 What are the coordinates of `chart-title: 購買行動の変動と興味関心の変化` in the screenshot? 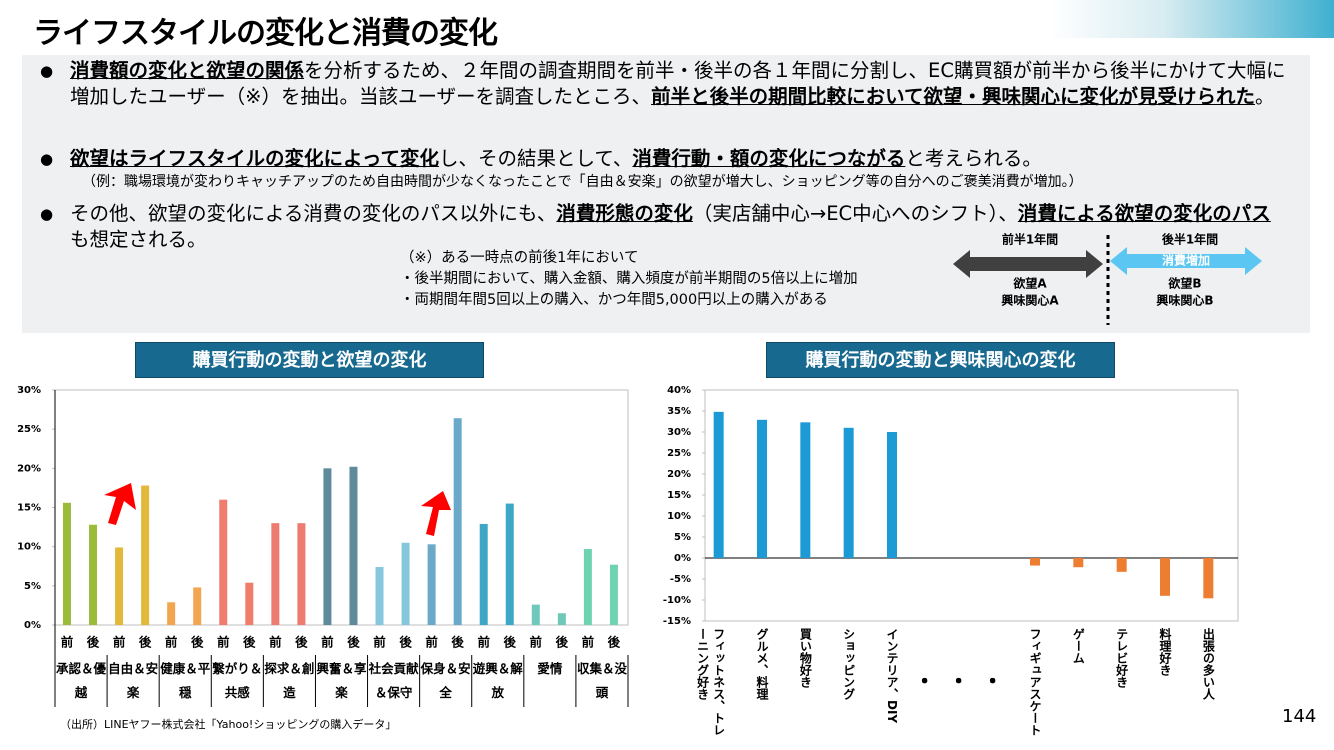 It's located at (940, 360).